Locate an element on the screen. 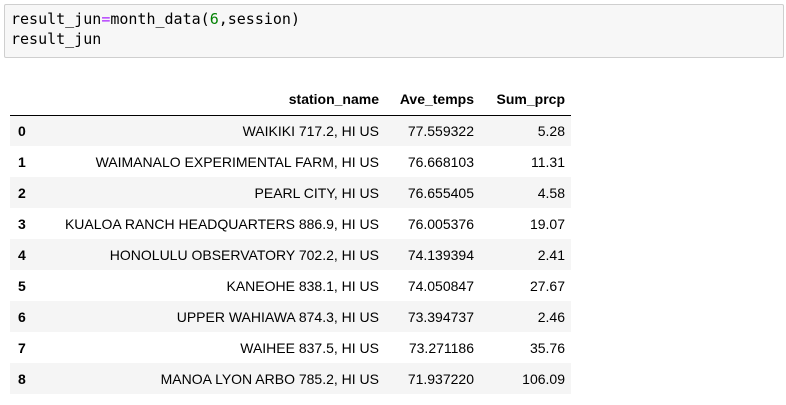  ave-temps-cell: 71.937220 is located at coordinates (440, 378).